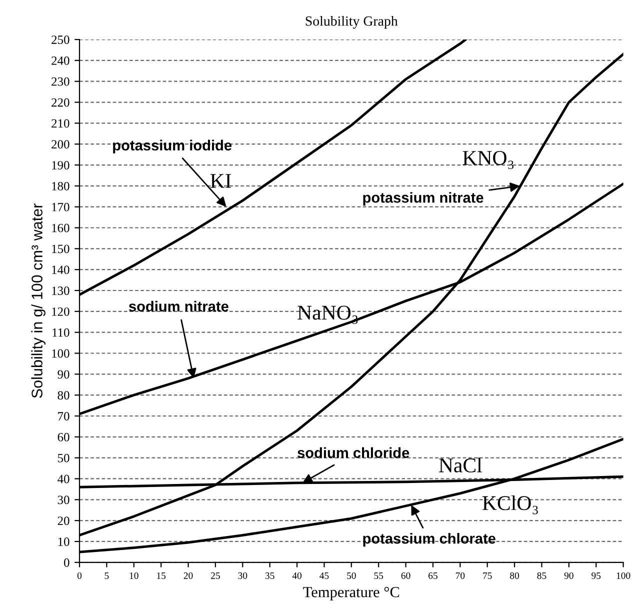 This screenshot has height=608, width=636. What do you see at coordinates (61, 40) in the screenshot?
I see `y-tick-label: 250` at bounding box center [61, 40].